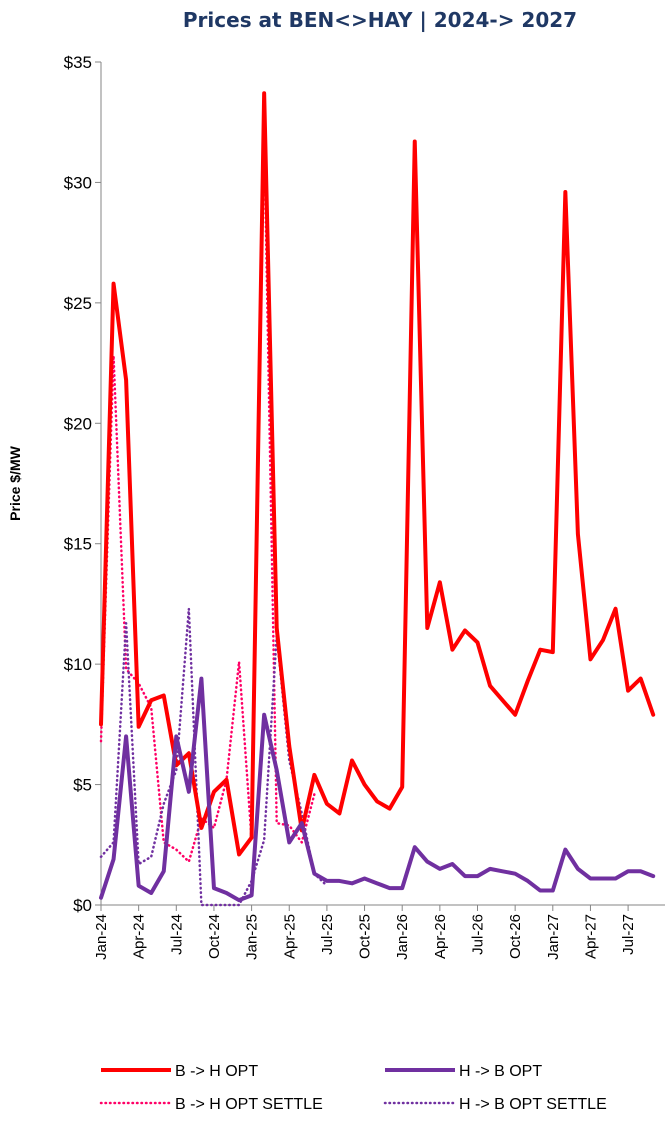  Describe the element at coordinates (82, 905) in the screenshot. I see `y-tick-label: $0` at that location.